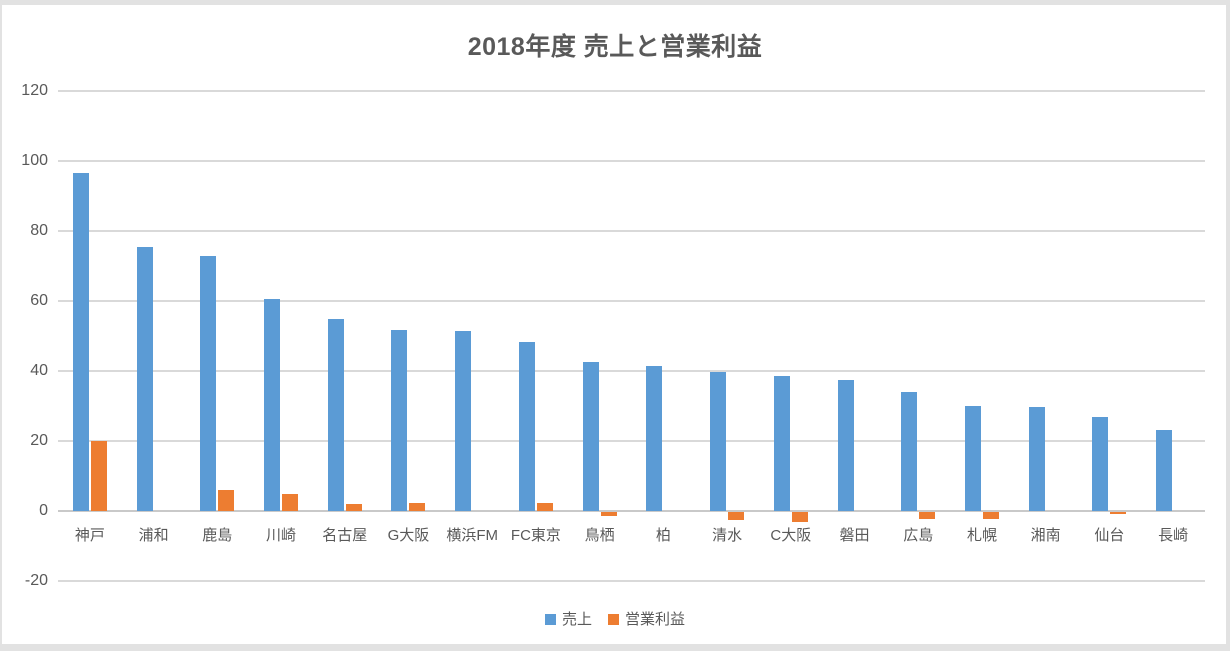  I want to click on legend: 売上 営業利益, so click(615, 619).